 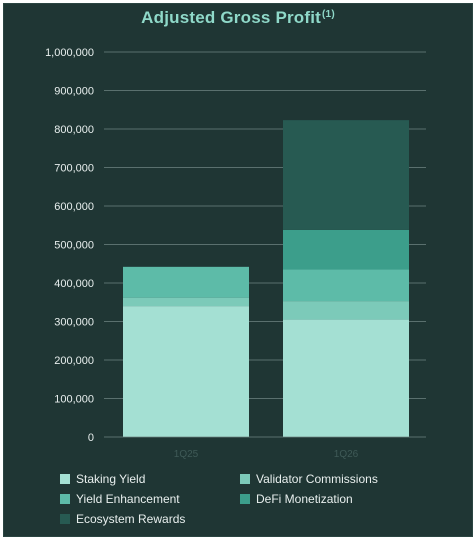 I want to click on y-tick-label: 300,000, so click(x=74, y=323).